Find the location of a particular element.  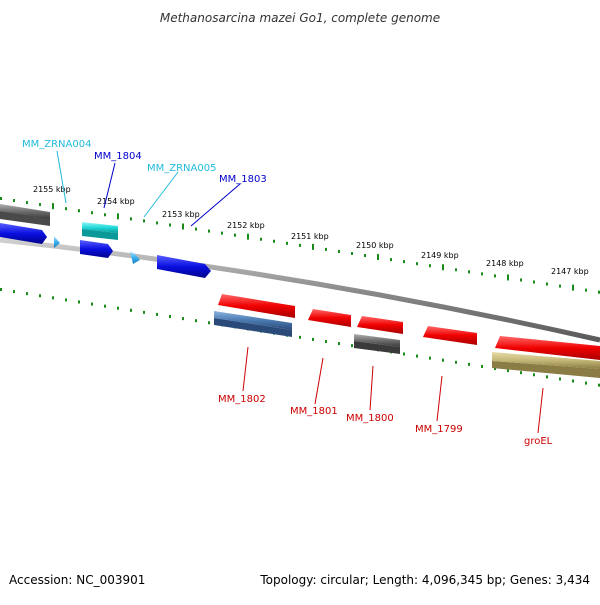

kbp-label: 2150 kbp is located at coordinates (375, 245).